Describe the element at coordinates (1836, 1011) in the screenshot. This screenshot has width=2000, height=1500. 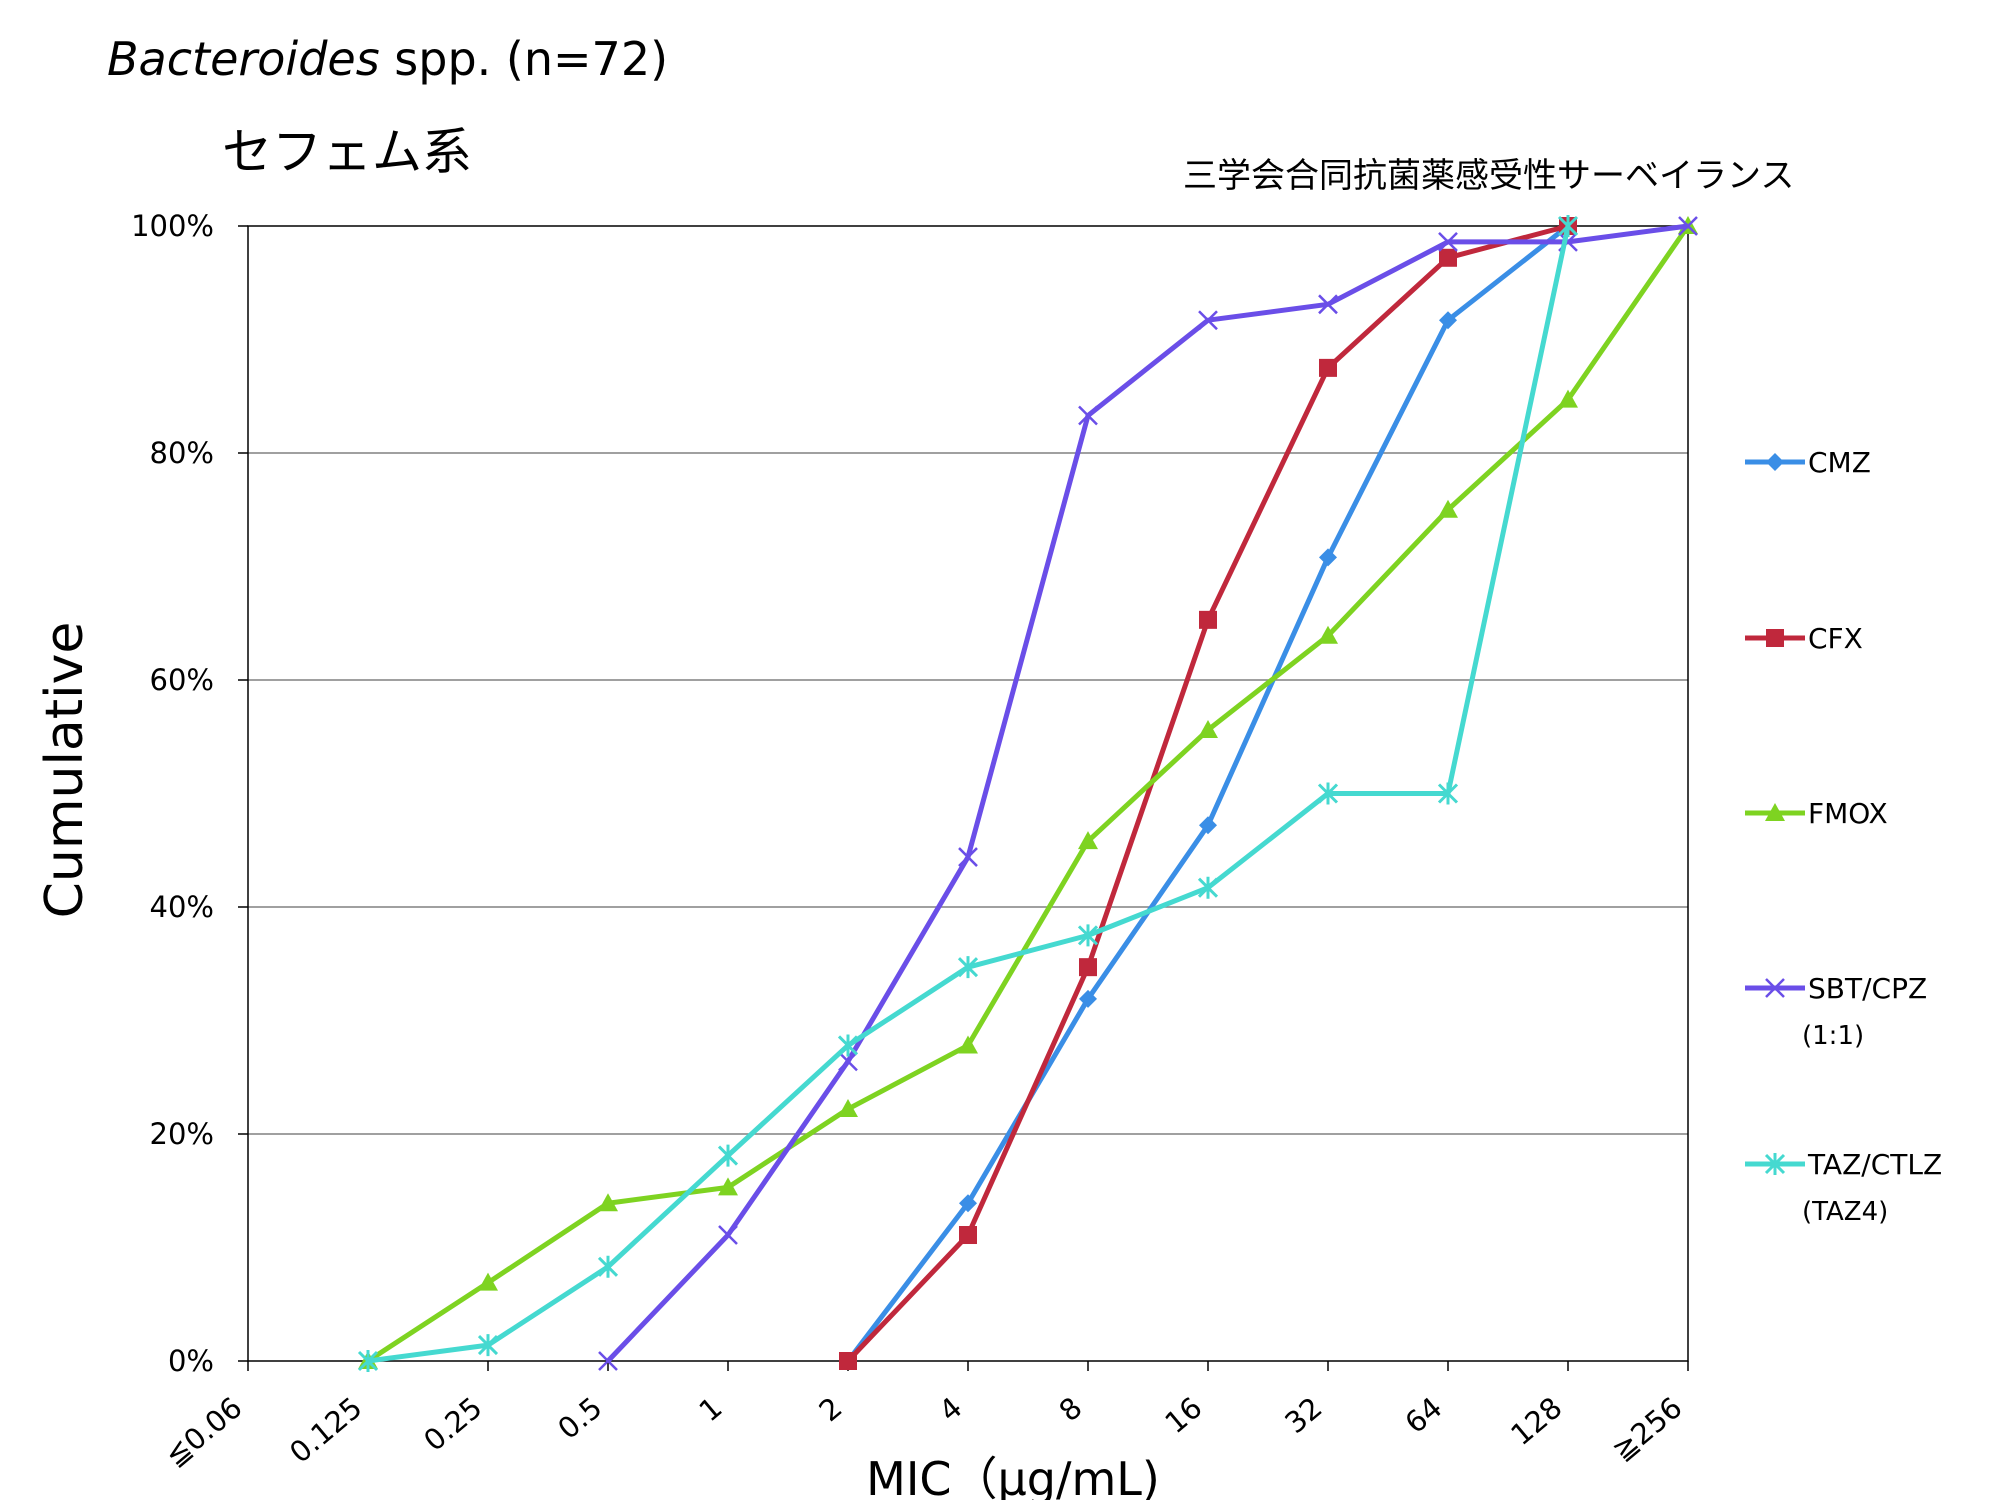
I see `legend-item-sbt-cpz: SBT/CPZ (1:1)` at that location.